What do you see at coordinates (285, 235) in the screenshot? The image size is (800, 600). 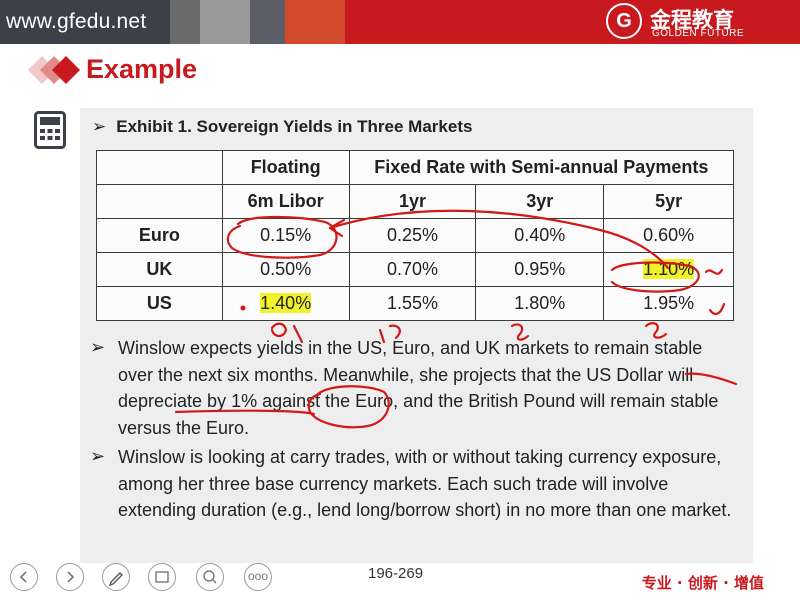 I see `table-cell: 0.15%` at bounding box center [285, 235].